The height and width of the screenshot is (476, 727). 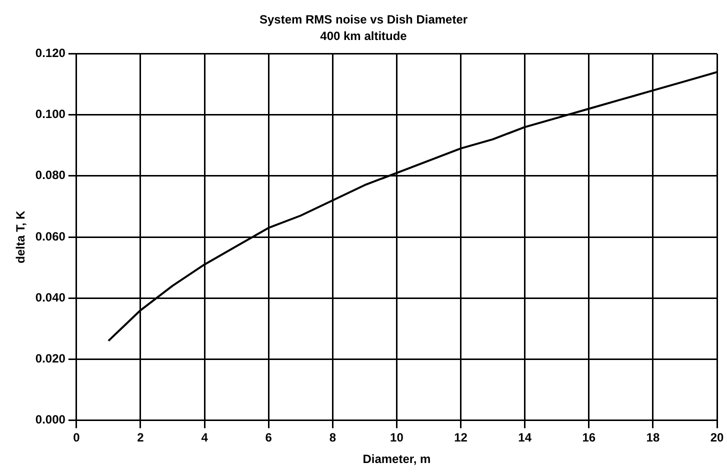 What do you see at coordinates (50, 53) in the screenshot?
I see `y-tick-label: 0.120` at bounding box center [50, 53].